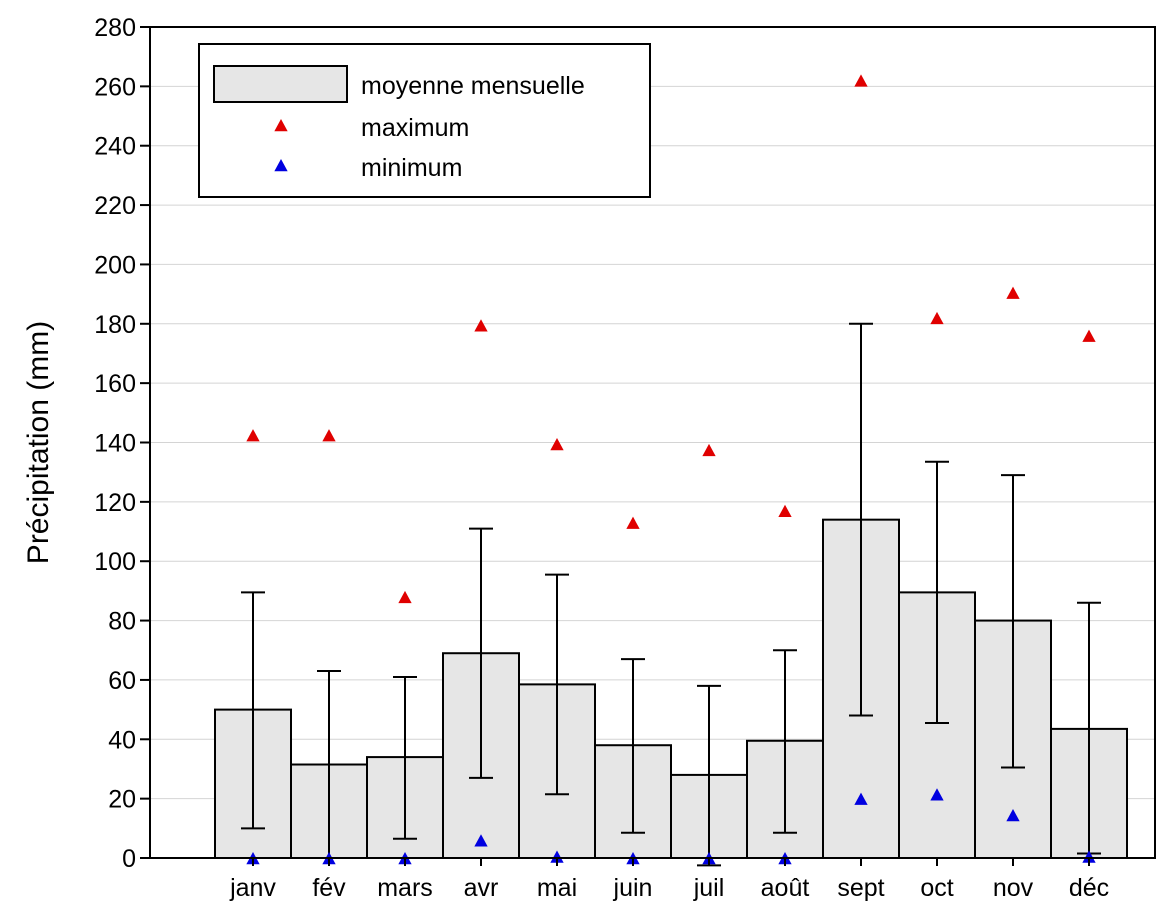 This screenshot has height=904, width=1158. What do you see at coordinates (405, 888) in the screenshot?
I see `x-tick-label: mars` at bounding box center [405, 888].